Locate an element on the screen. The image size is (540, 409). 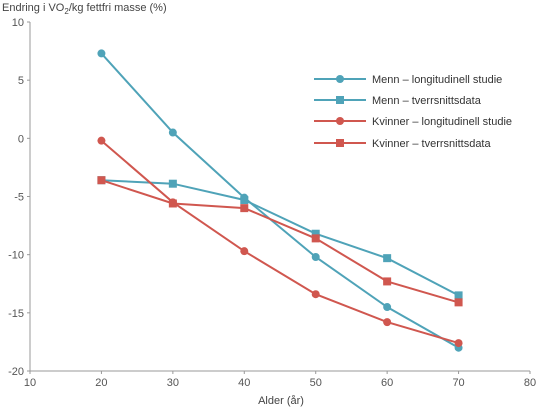
y-axis-label-part-1: Endring i VO is located at coordinates (33, 8).